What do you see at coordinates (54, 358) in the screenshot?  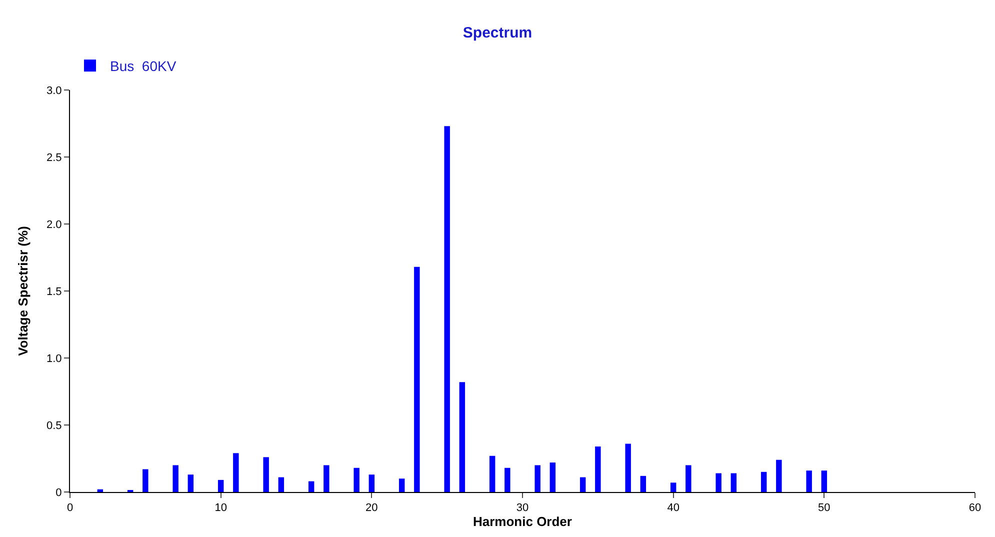 I see `y-tick-label: 1.0` at bounding box center [54, 358].